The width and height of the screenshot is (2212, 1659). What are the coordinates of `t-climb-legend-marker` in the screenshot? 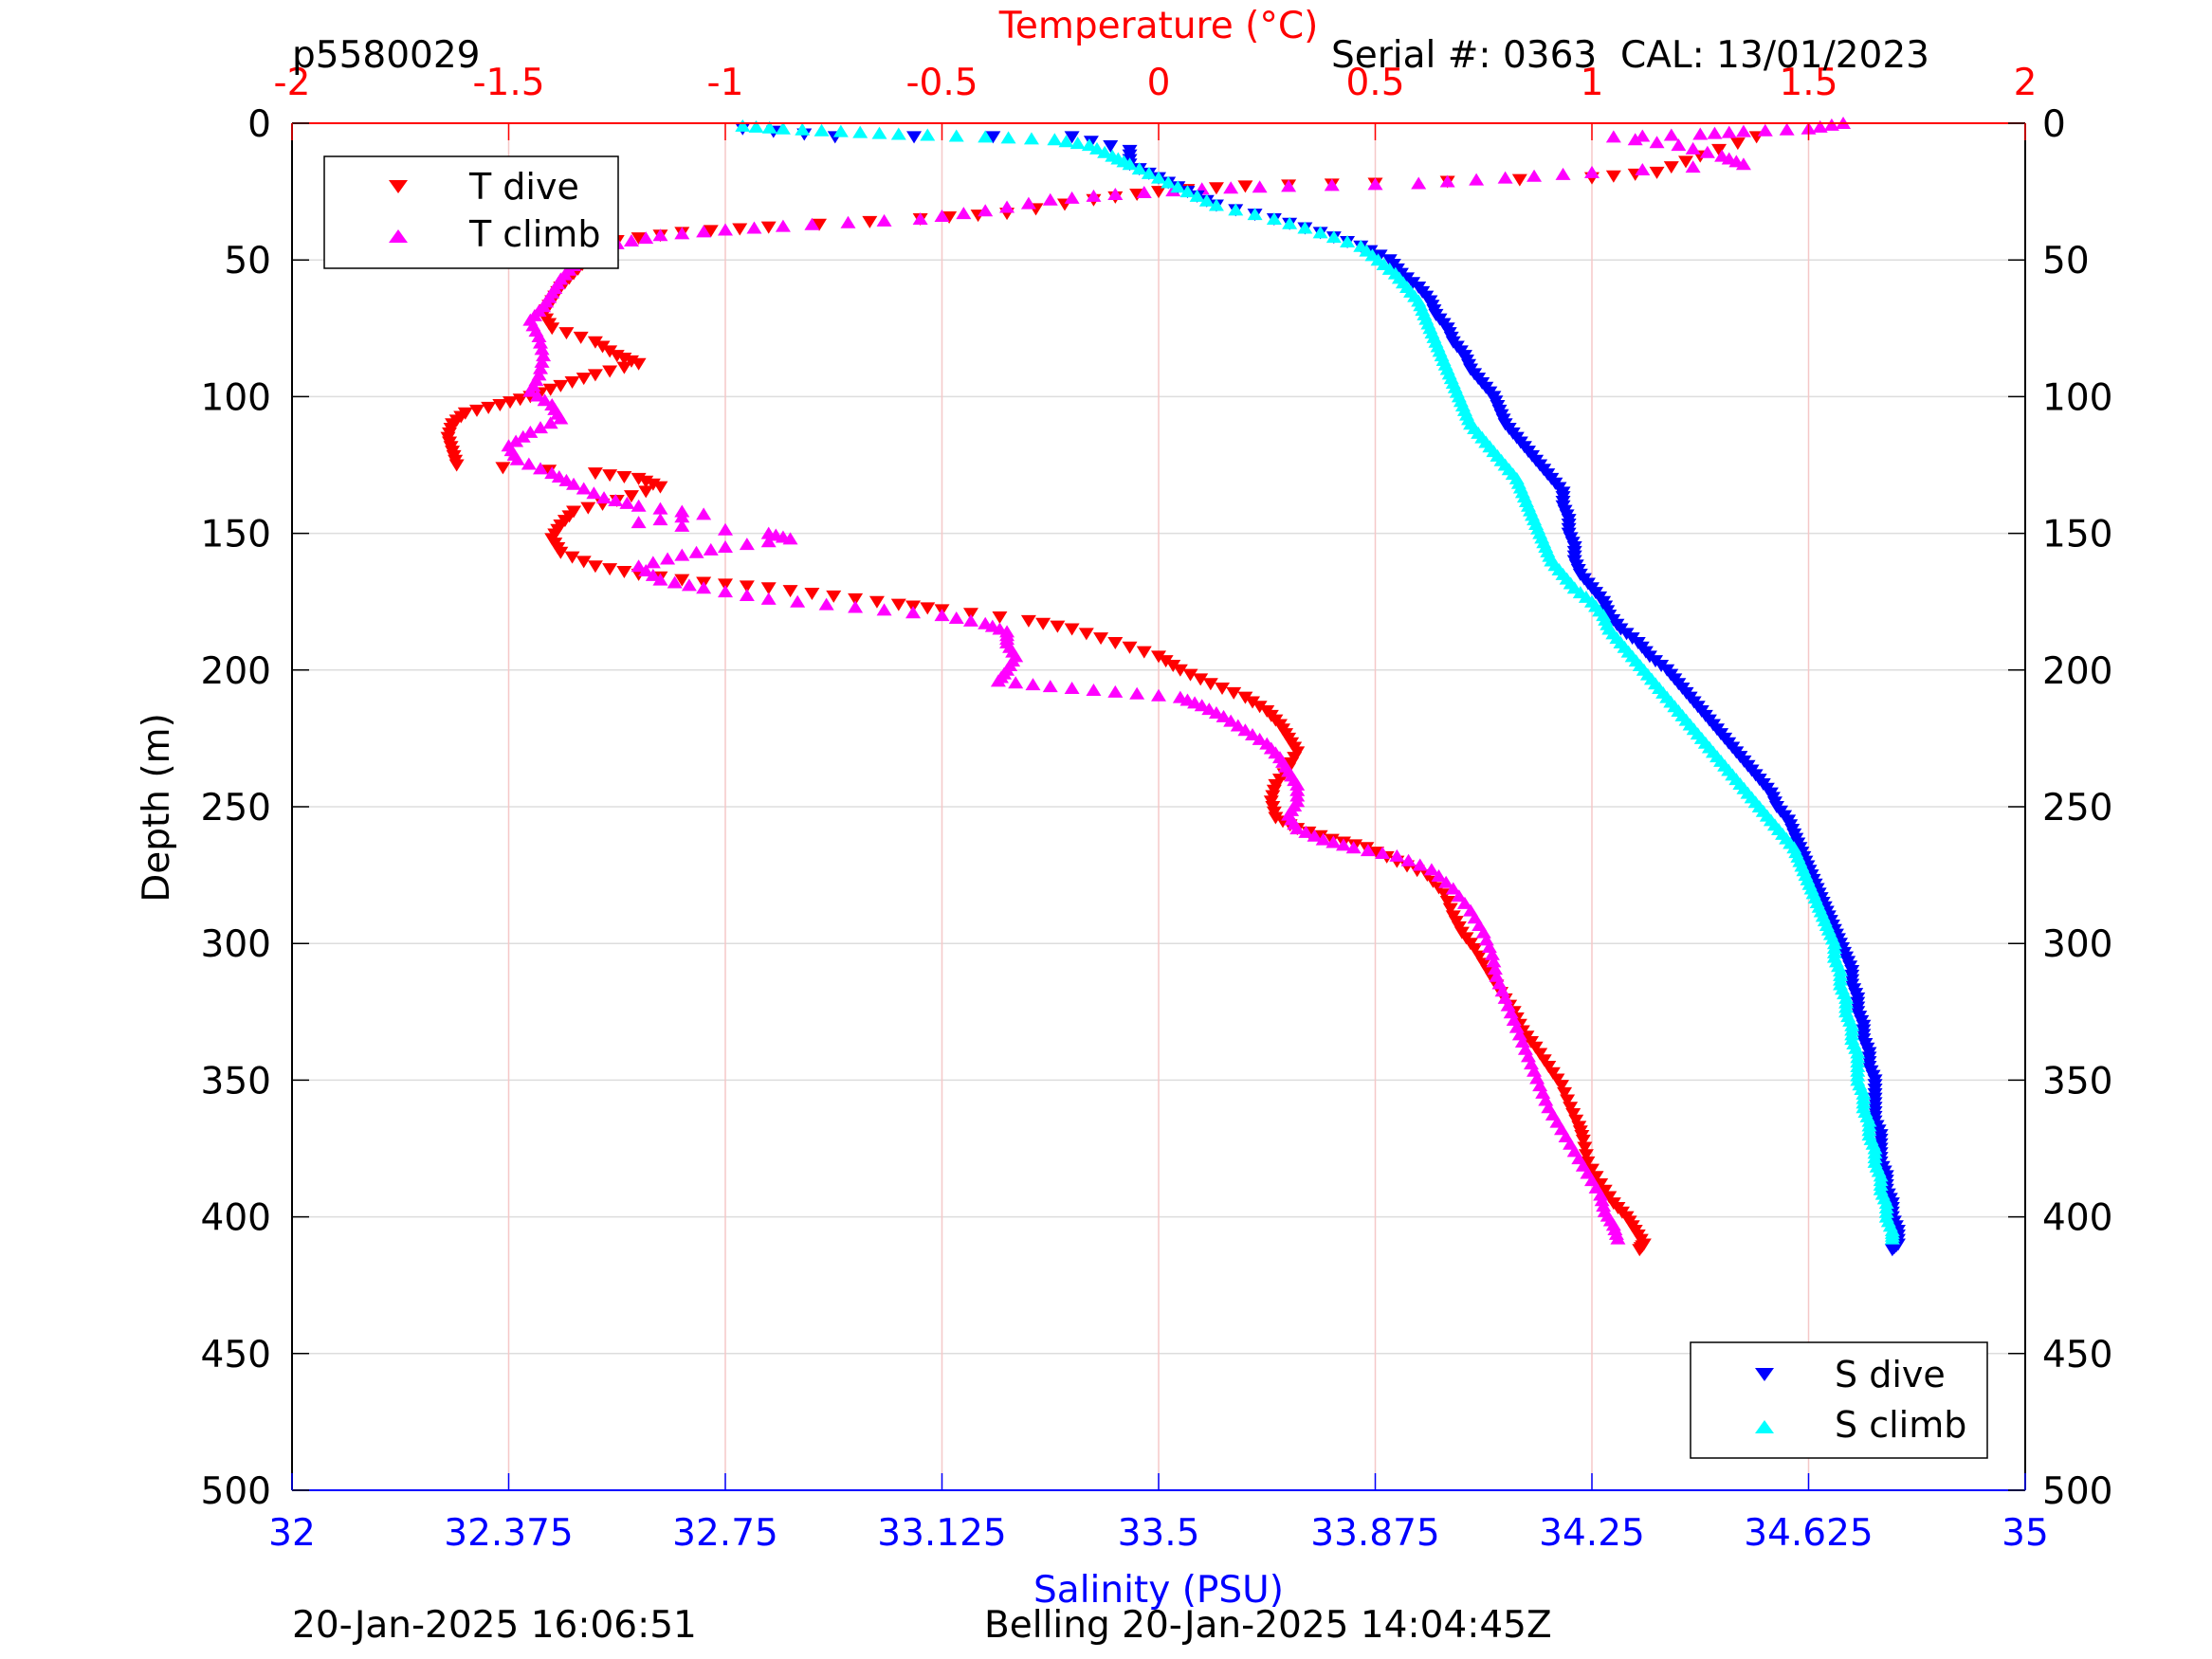 It's located at (398, 236).